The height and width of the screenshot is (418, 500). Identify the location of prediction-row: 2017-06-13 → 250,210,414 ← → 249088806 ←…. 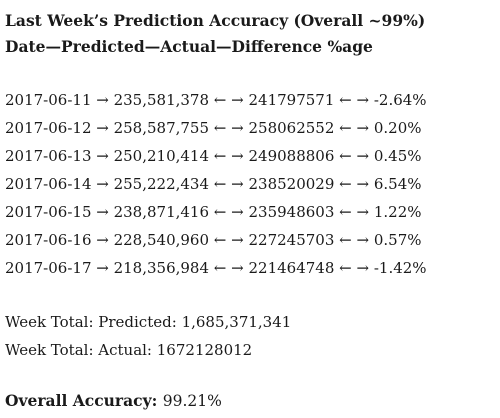
(250, 156).